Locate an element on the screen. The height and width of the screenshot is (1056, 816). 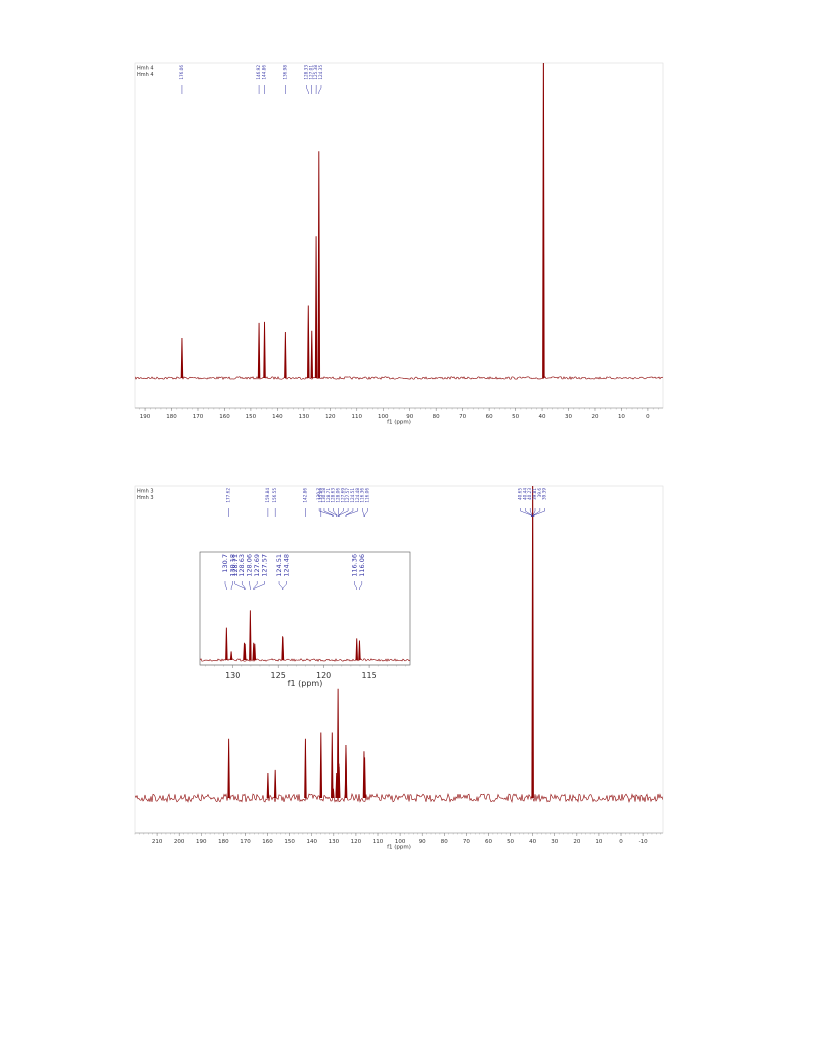
sample-label: Hmh 4 is located at coordinates (145, 69).